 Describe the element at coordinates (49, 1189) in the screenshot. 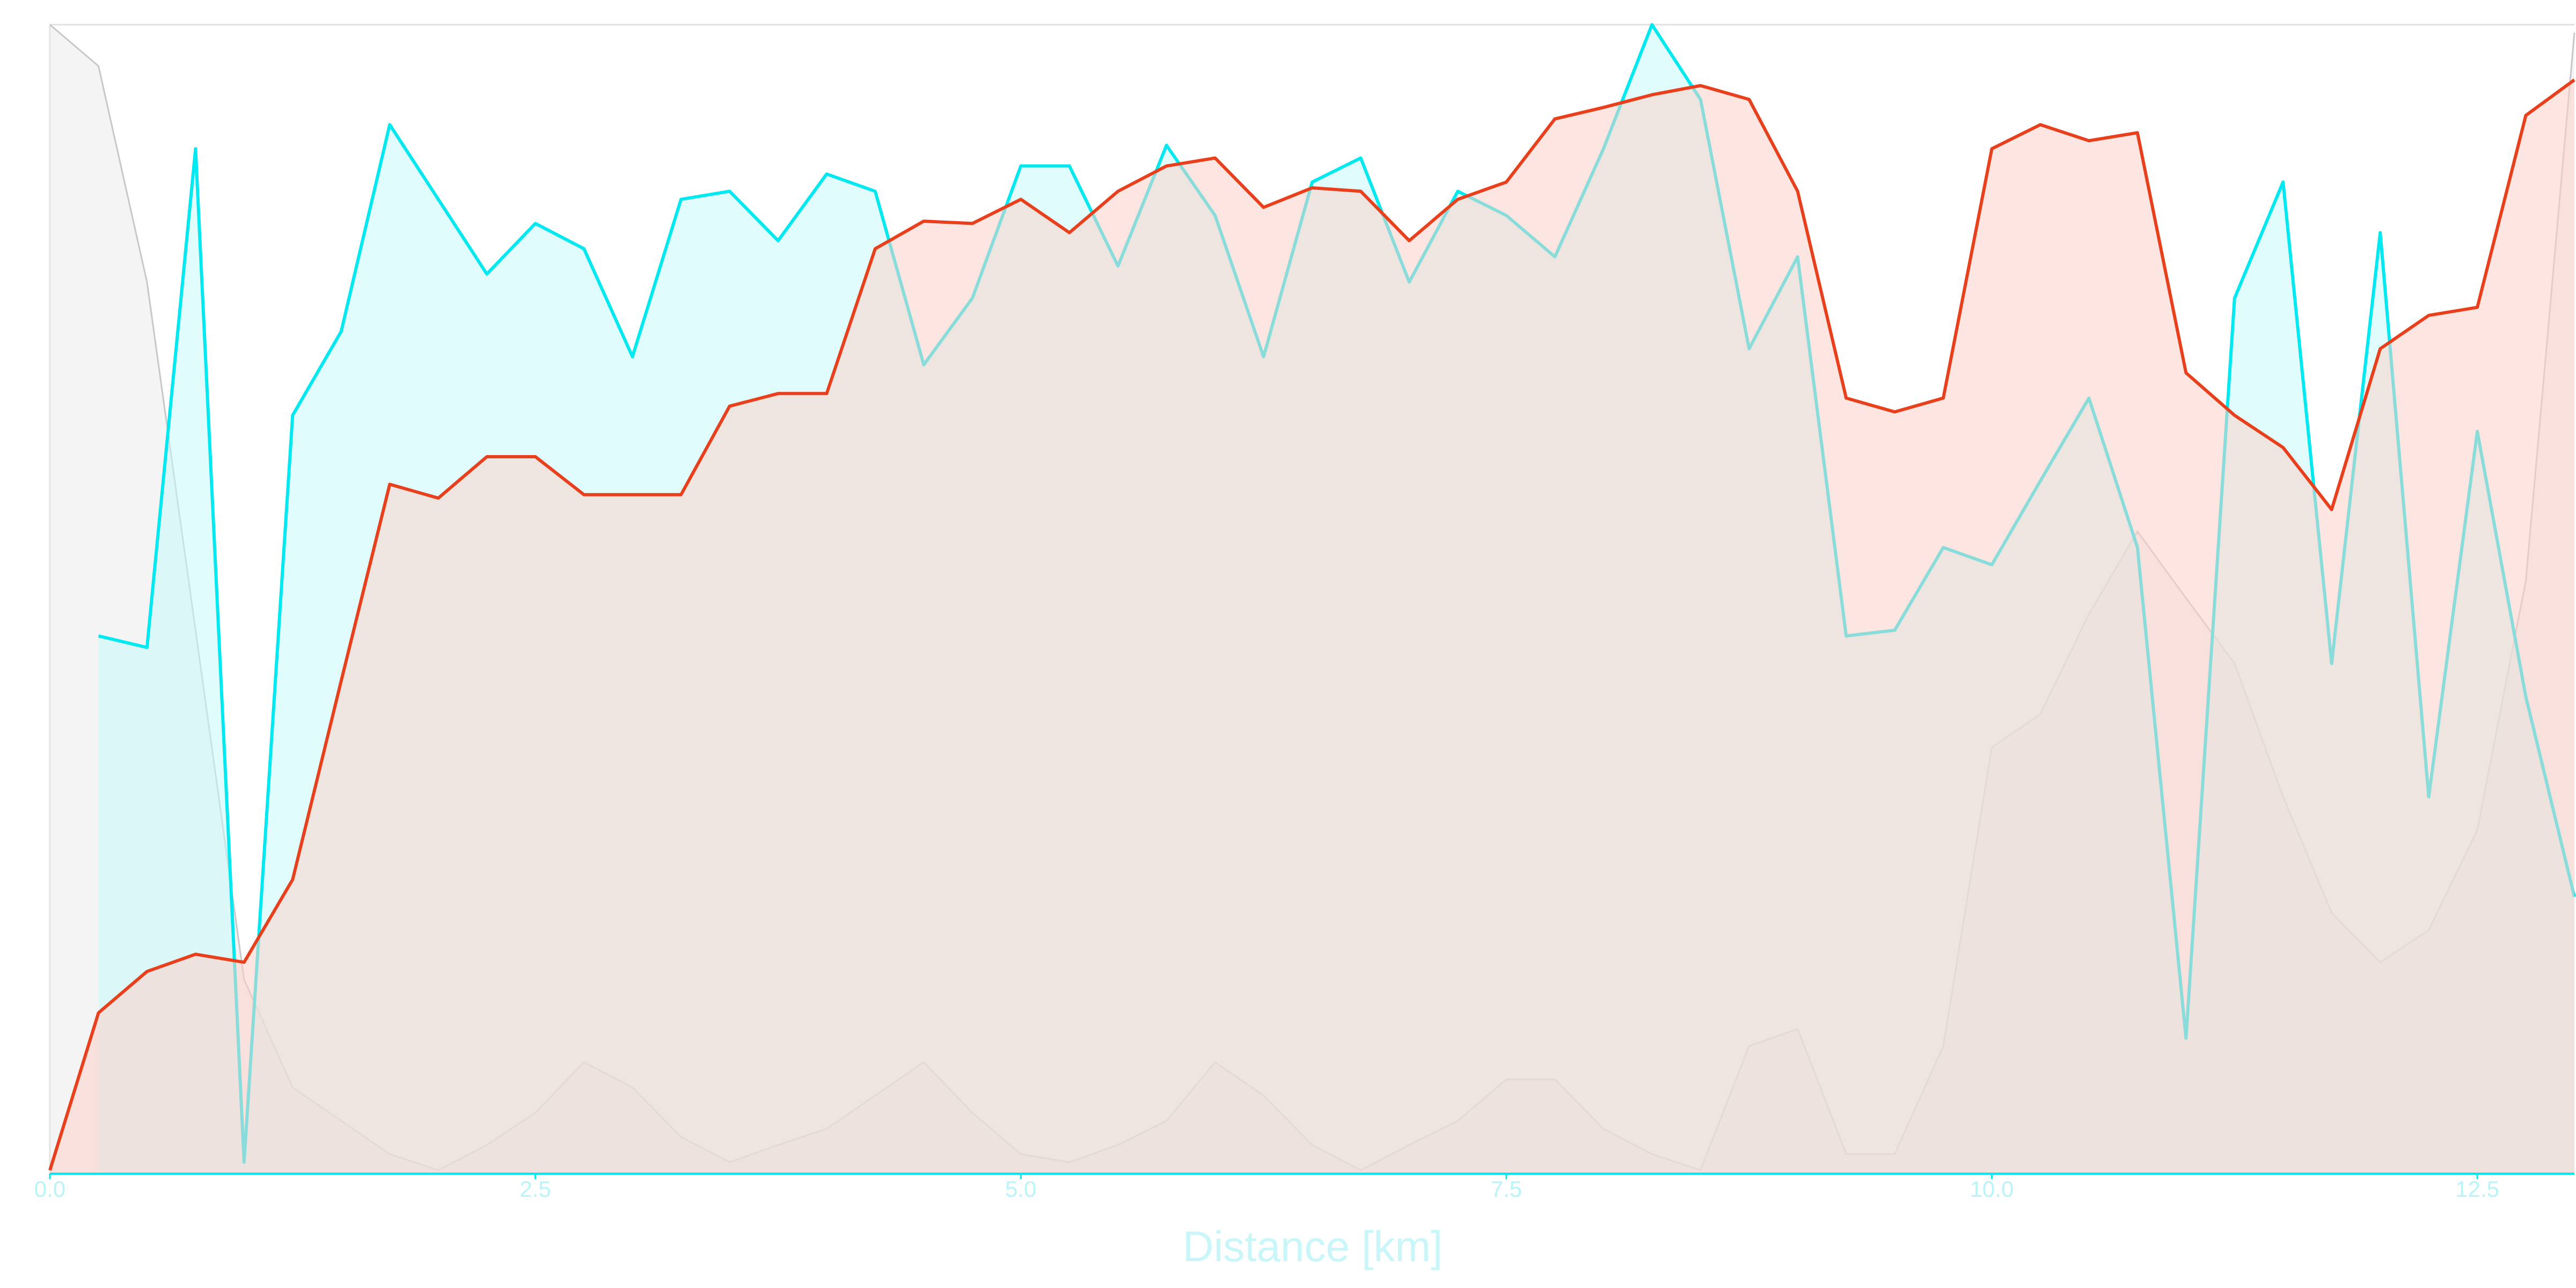

I see `x-tick-label: 0.0` at that location.